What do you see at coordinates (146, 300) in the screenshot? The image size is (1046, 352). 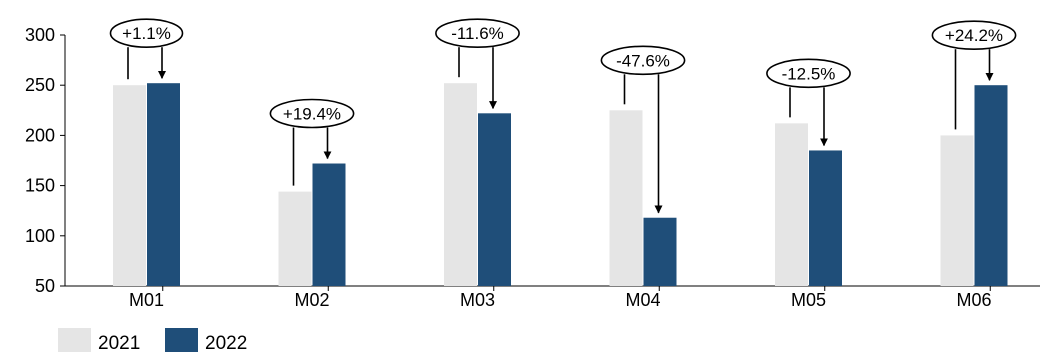 I see `x-tick-label: M01` at bounding box center [146, 300].